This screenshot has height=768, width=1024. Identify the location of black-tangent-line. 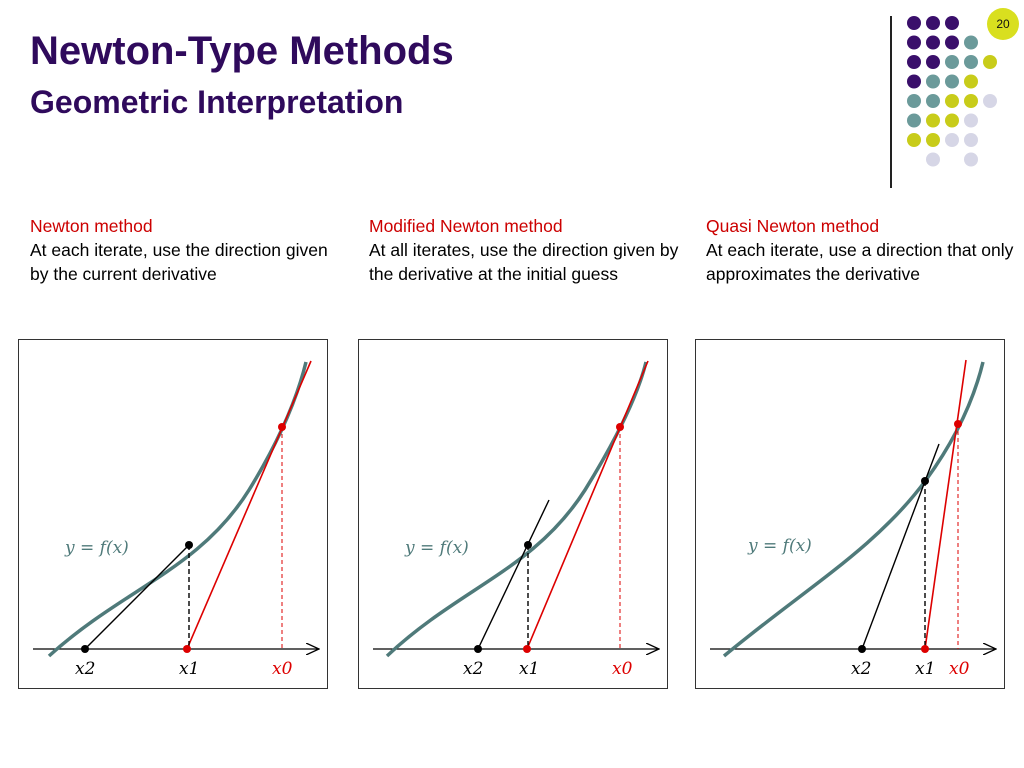
(137, 597).